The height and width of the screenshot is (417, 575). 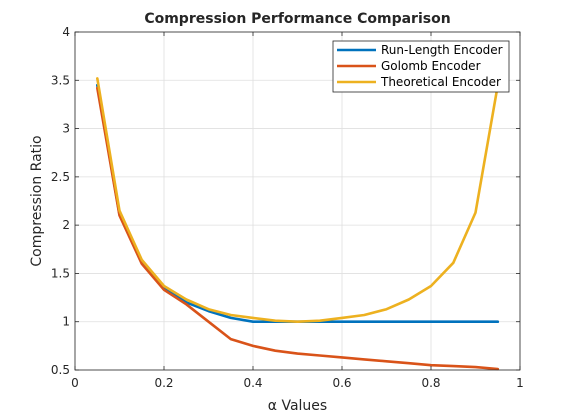 What do you see at coordinates (440, 82) in the screenshot?
I see `legend-label-2: Theoretical Encoder` at bounding box center [440, 82].